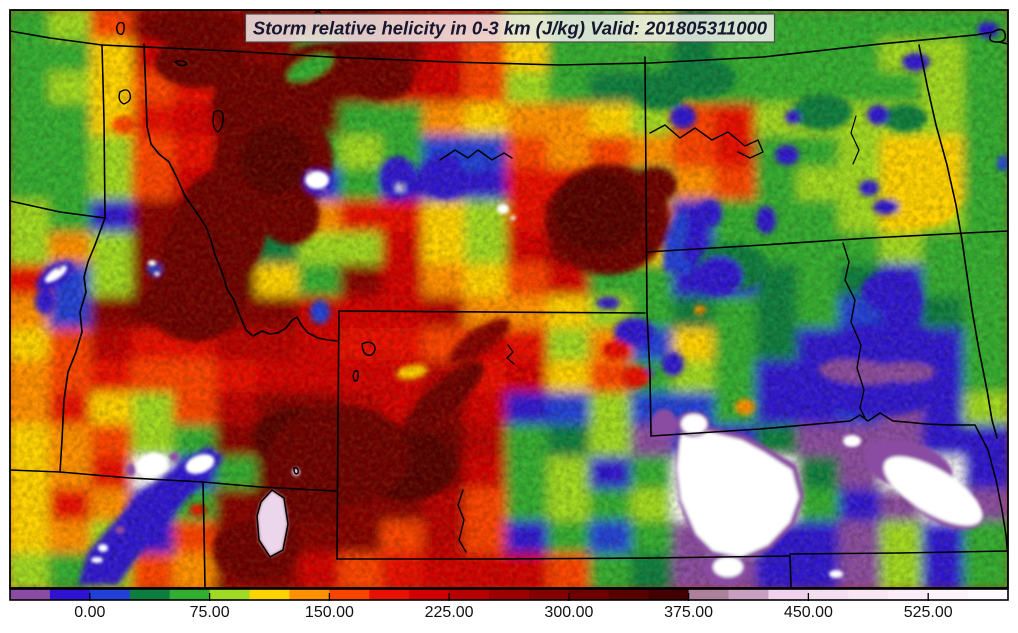  Describe the element at coordinates (329, 612) in the screenshot. I see `svg-text: 150.00` at that location.